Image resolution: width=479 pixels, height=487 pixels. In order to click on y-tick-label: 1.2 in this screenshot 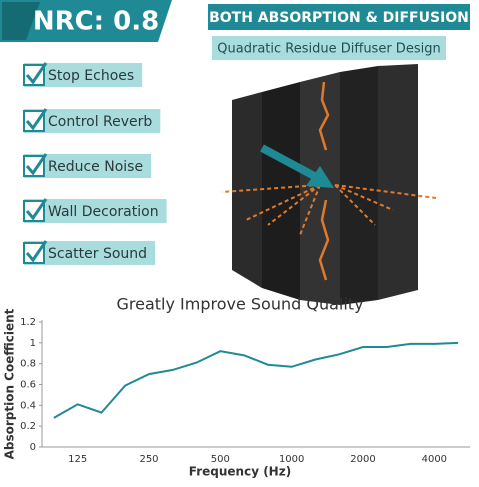, I will do `click(28, 322)`.